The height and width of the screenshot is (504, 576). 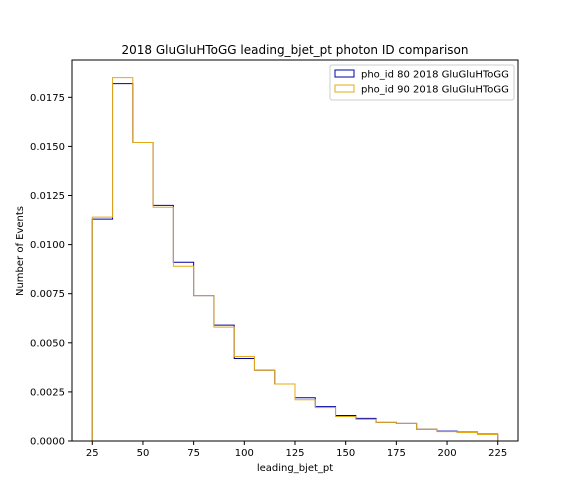 I want to click on x-tick-label: 175, so click(x=396, y=453).